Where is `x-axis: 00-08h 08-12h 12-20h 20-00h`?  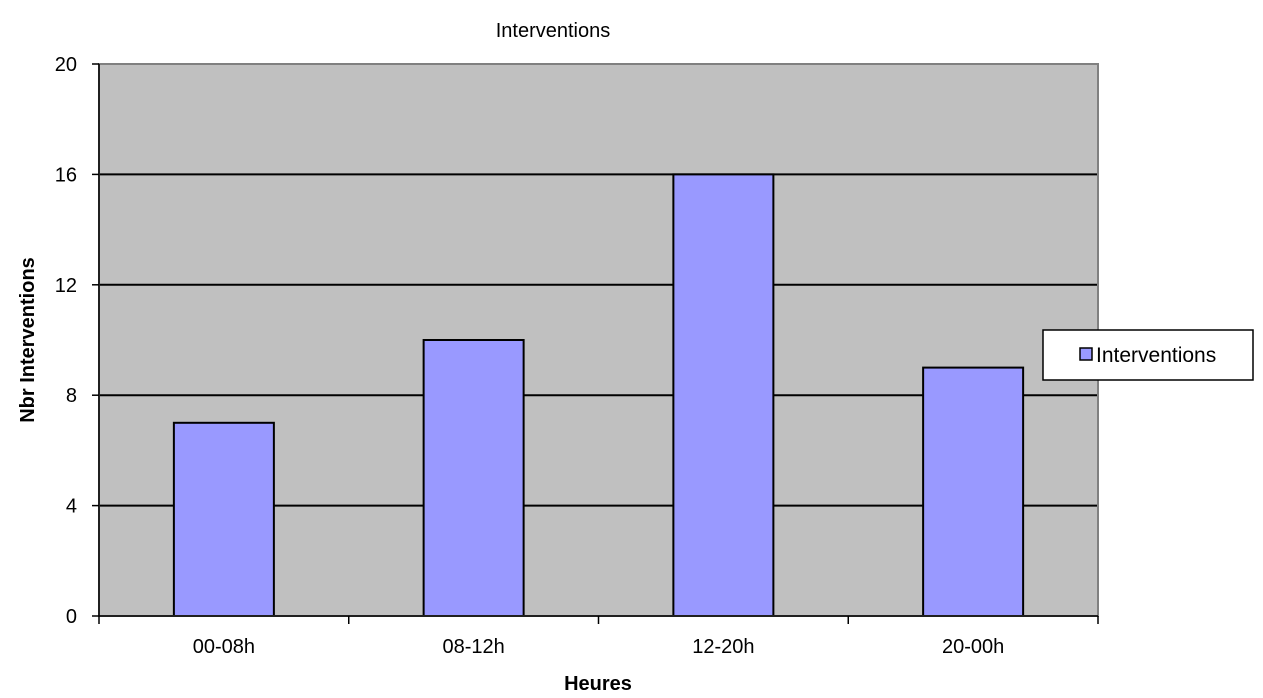
x-axis: 00-08h 08-12h 12-20h 20-00h is located at coordinates (598, 636).